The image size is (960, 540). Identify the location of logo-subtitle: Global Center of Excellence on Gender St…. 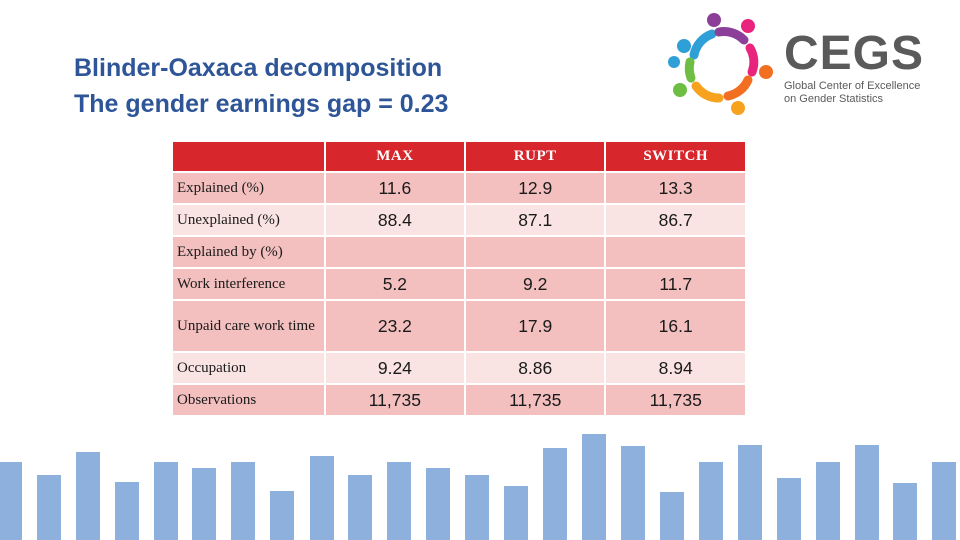
(869, 93).